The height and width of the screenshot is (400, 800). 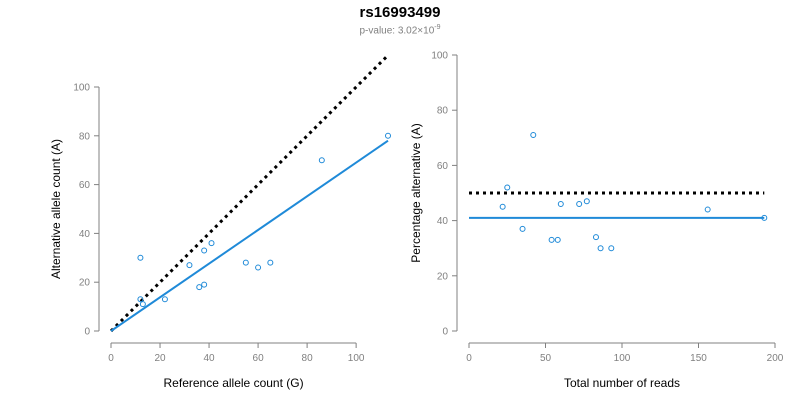 What do you see at coordinates (698, 358) in the screenshot?
I see `x-tick-label: 150` at bounding box center [698, 358].